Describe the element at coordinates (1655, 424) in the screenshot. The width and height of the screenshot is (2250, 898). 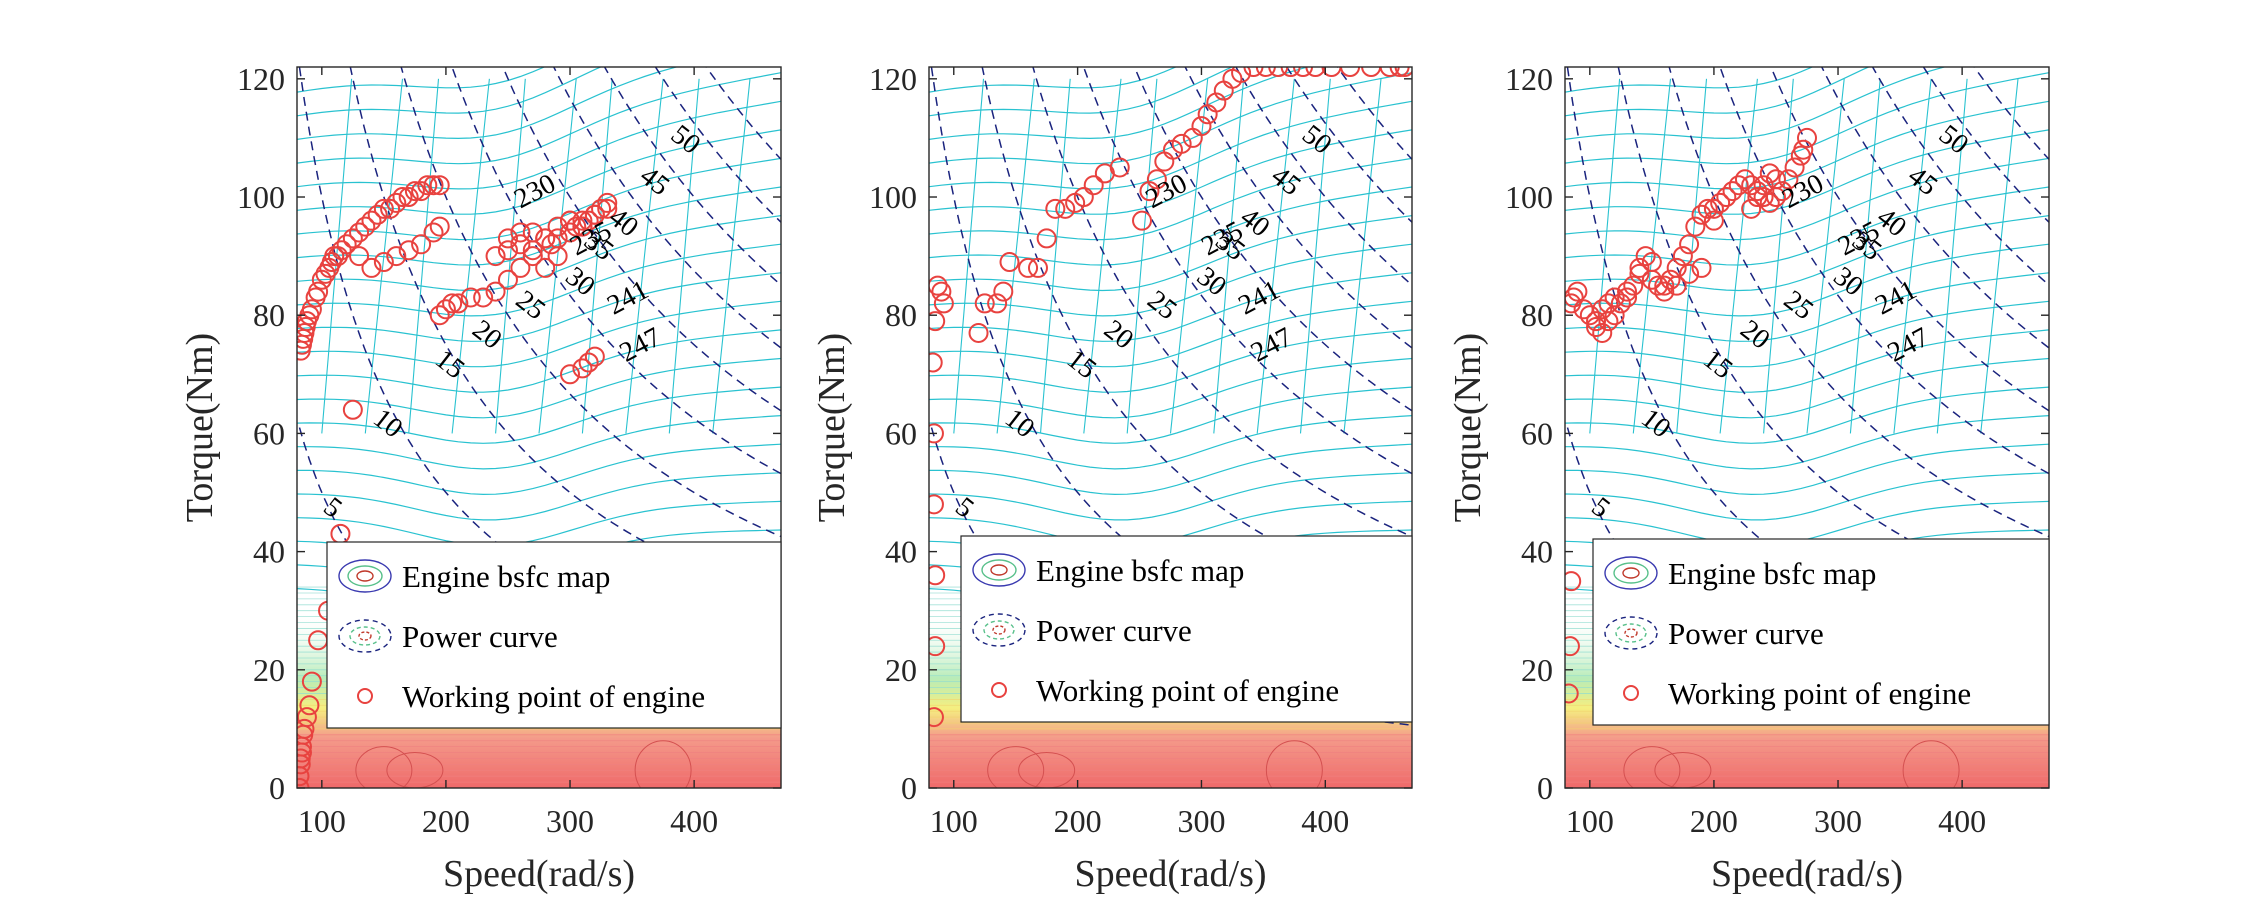
I see `power-curve-label: 10` at that location.